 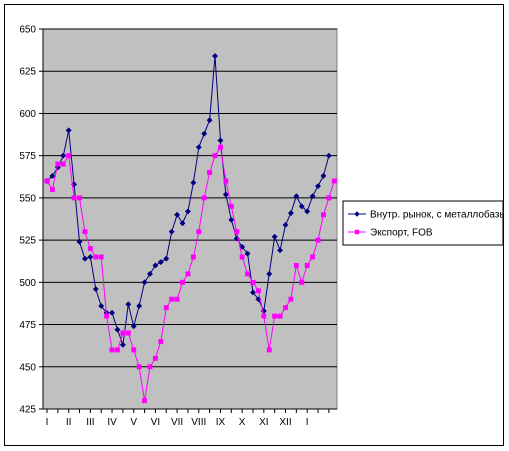 What do you see at coordinates (112, 422) in the screenshot?
I see `x-tick-label: IV` at bounding box center [112, 422].